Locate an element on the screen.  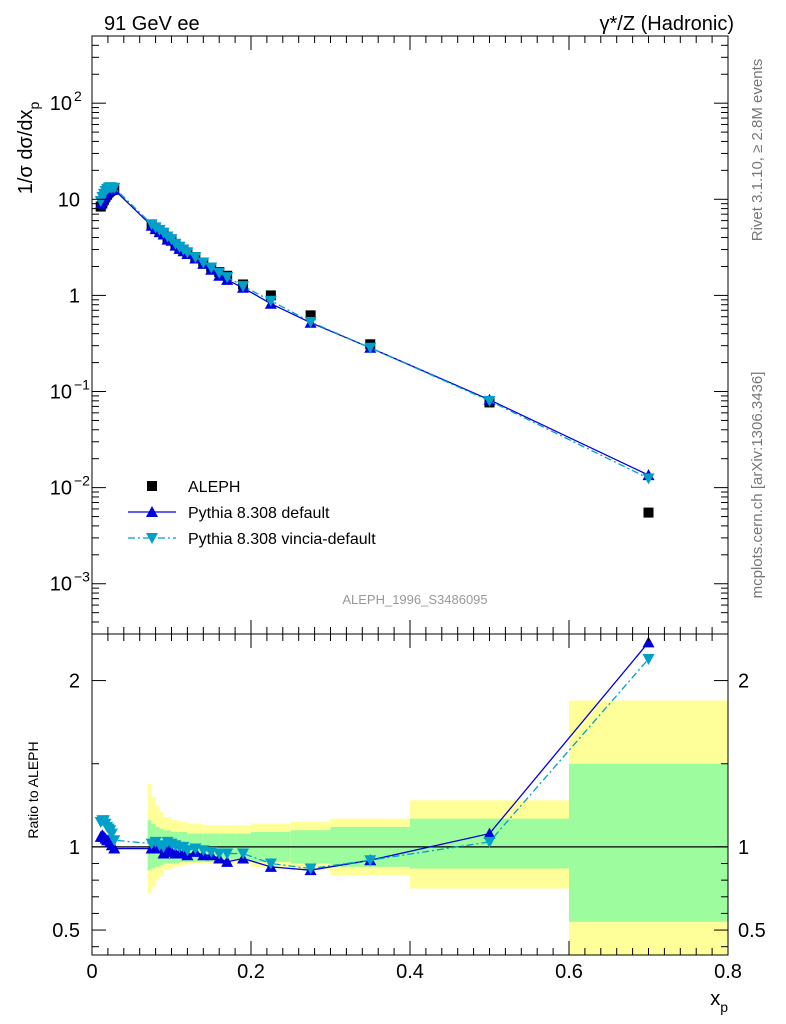
ratio-y-tick-label-r-0: 0.5 is located at coordinates (752, 931).